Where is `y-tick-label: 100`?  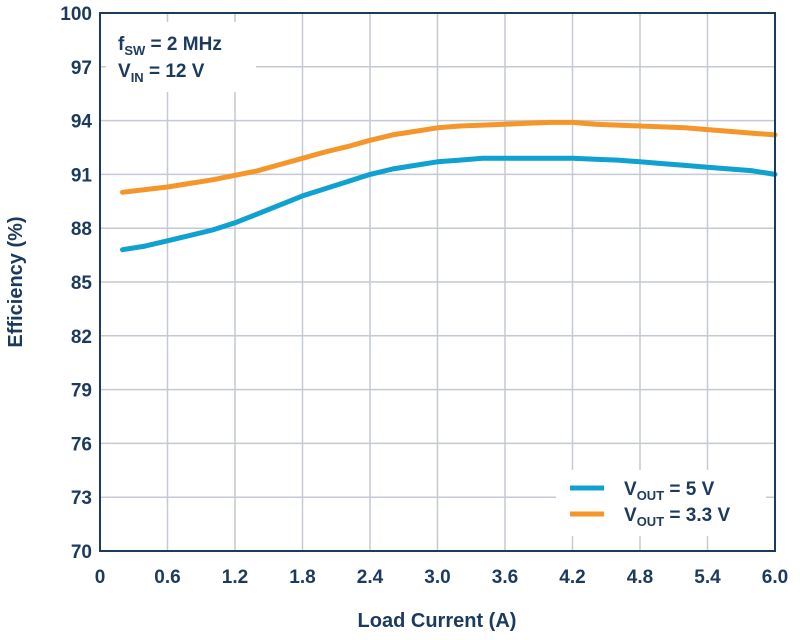 y-tick-label: 100 is located at coordinates (76, 14).